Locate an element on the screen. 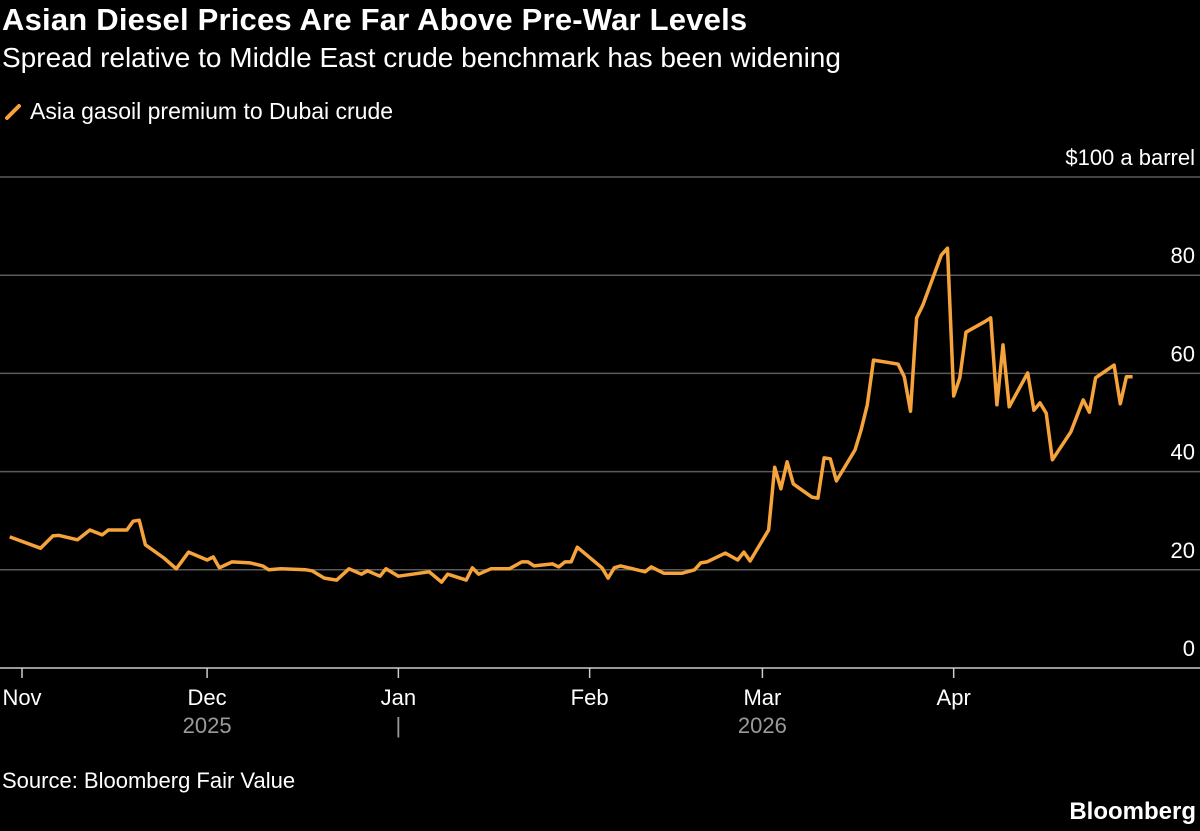  bloomberg-logo: Bloomberg is located at coordinates (1132, 811).